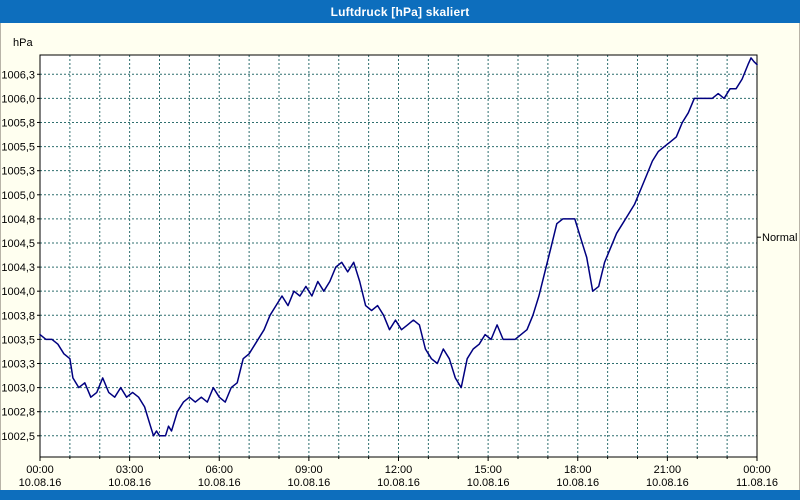 The height and width of the screenshot is (500, 800). I want to click on y-tick-label: 1006,0, so click(18, 99).